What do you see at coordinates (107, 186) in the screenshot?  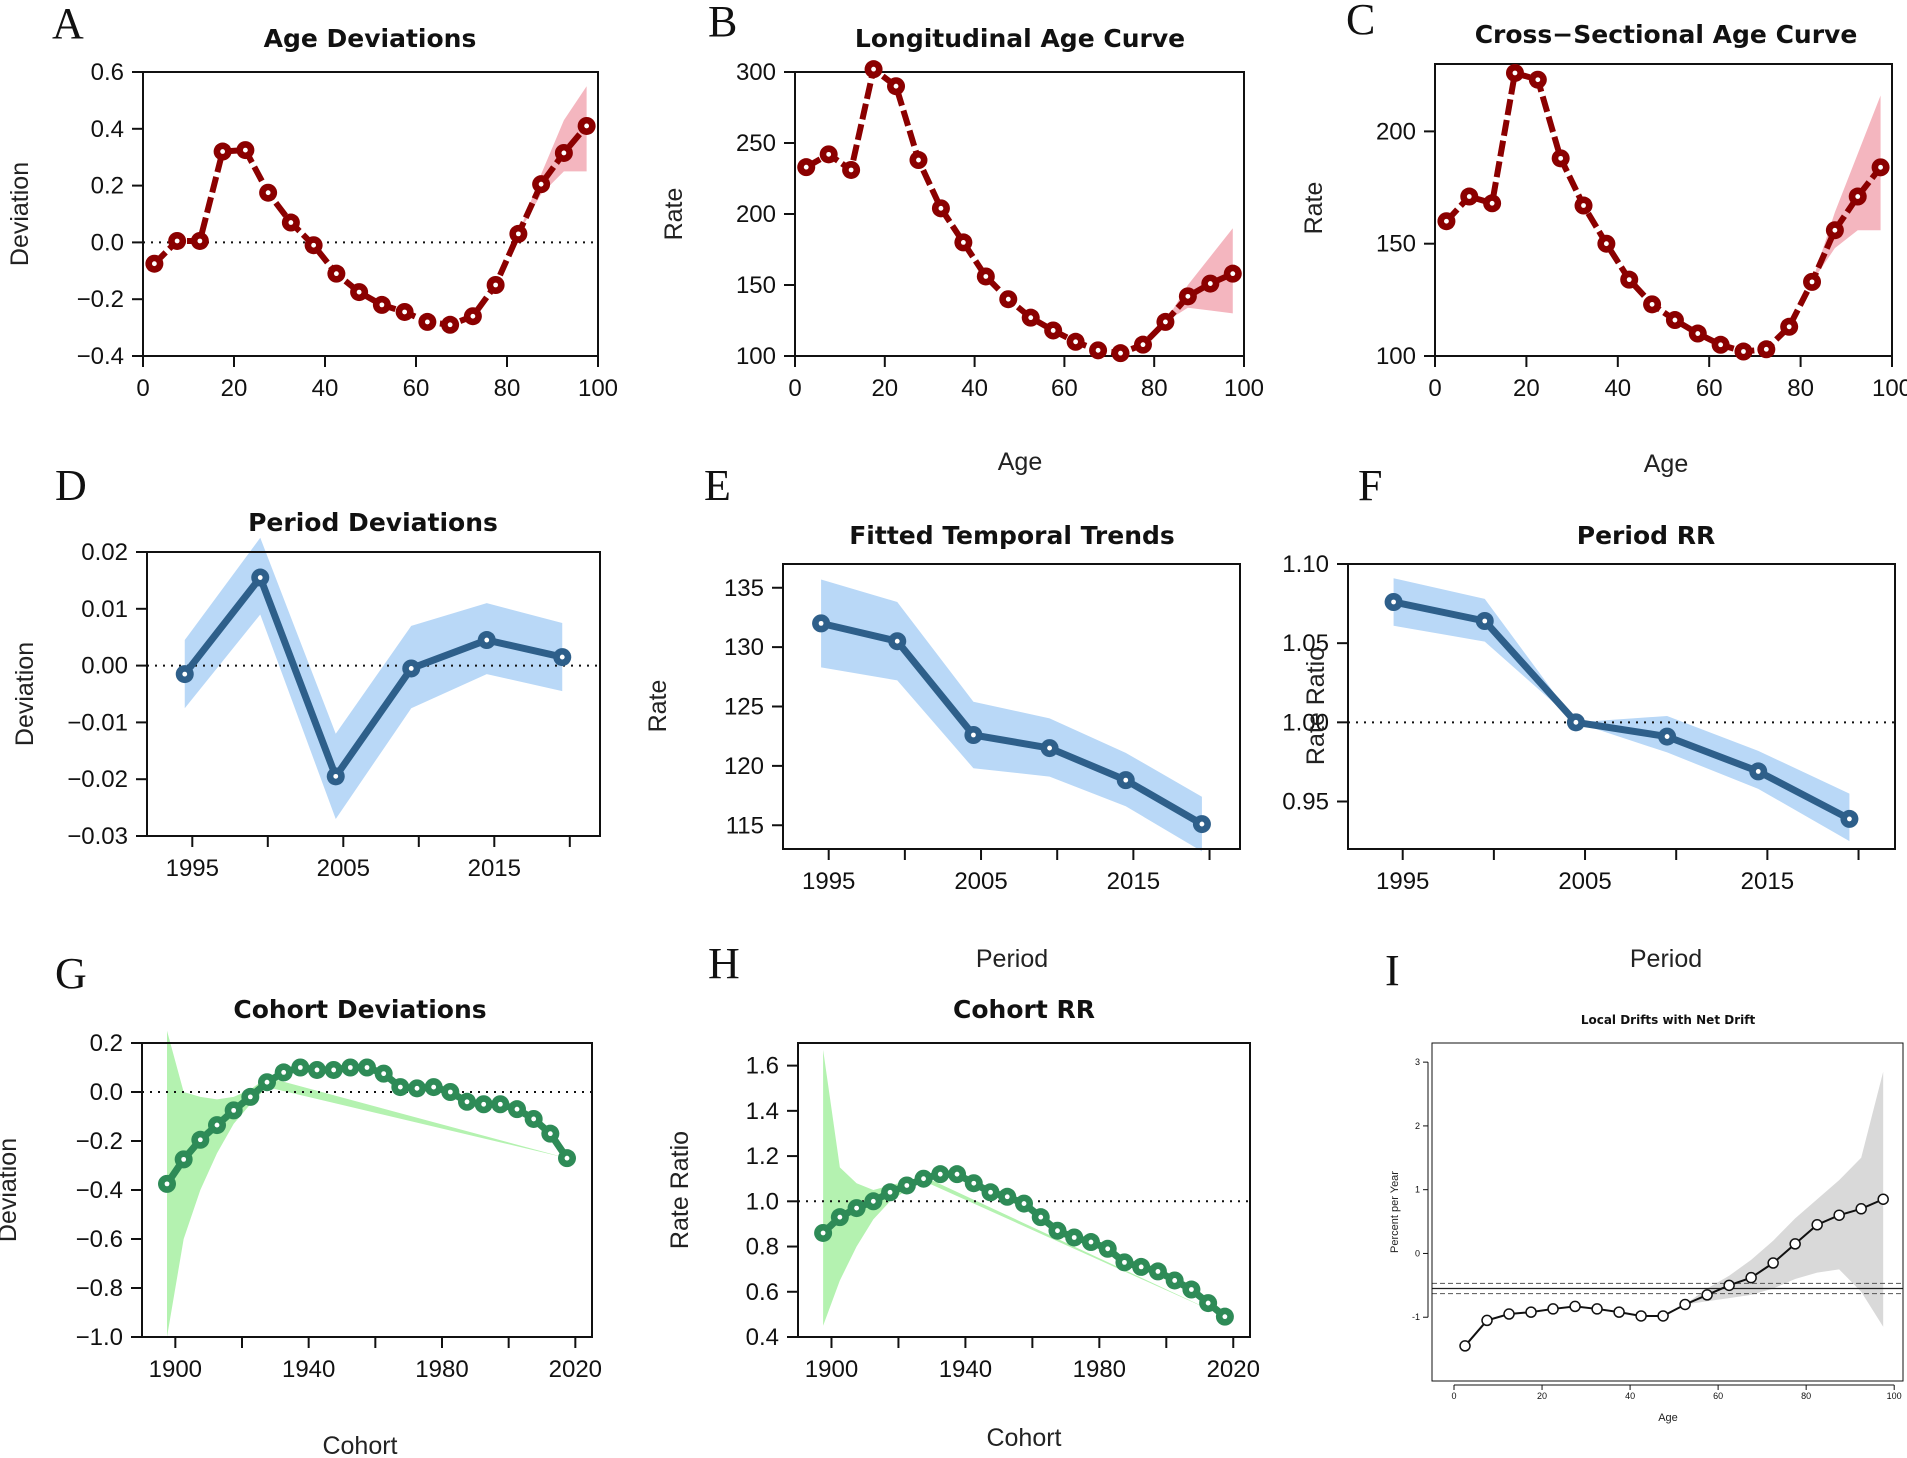 I see `y-tick-label: 0.2` at bounding box center [107, 186].